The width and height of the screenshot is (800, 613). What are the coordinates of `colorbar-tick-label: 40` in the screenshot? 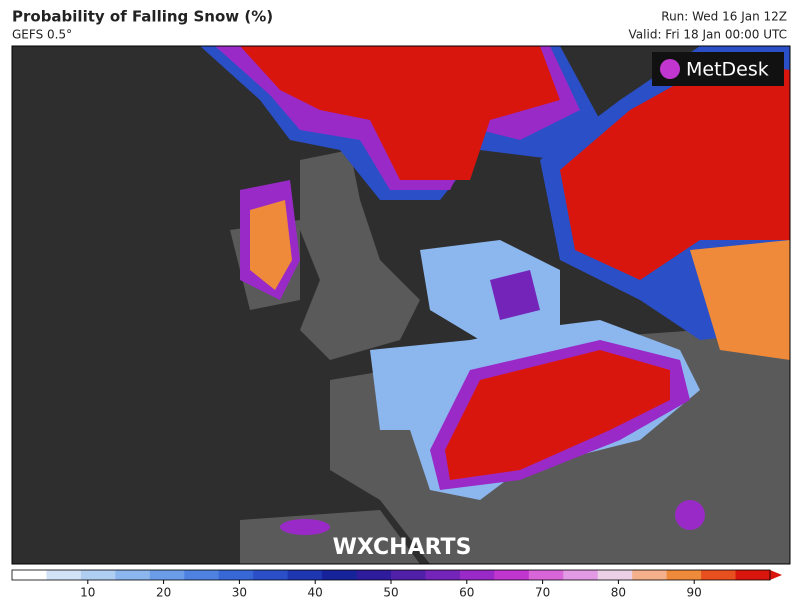 It's located at (315, 593).